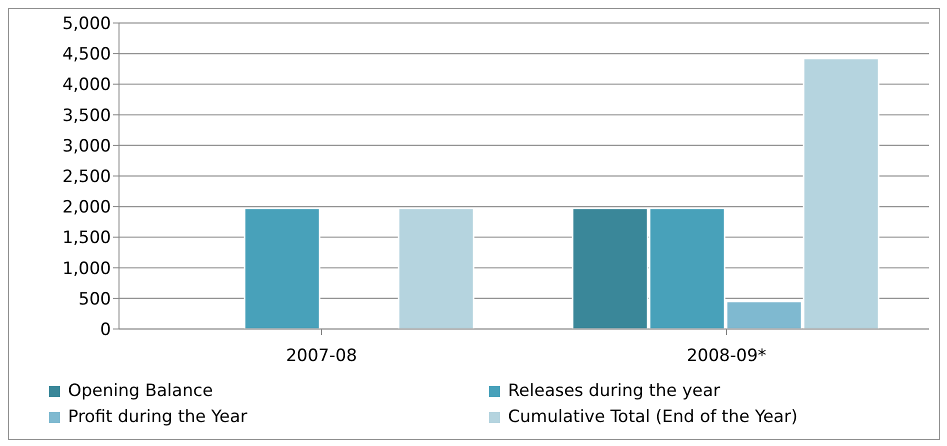 The height and width of the screenshot is (446, 947). I want to click on legend-label: Profit during the Year, so click(158, 417).